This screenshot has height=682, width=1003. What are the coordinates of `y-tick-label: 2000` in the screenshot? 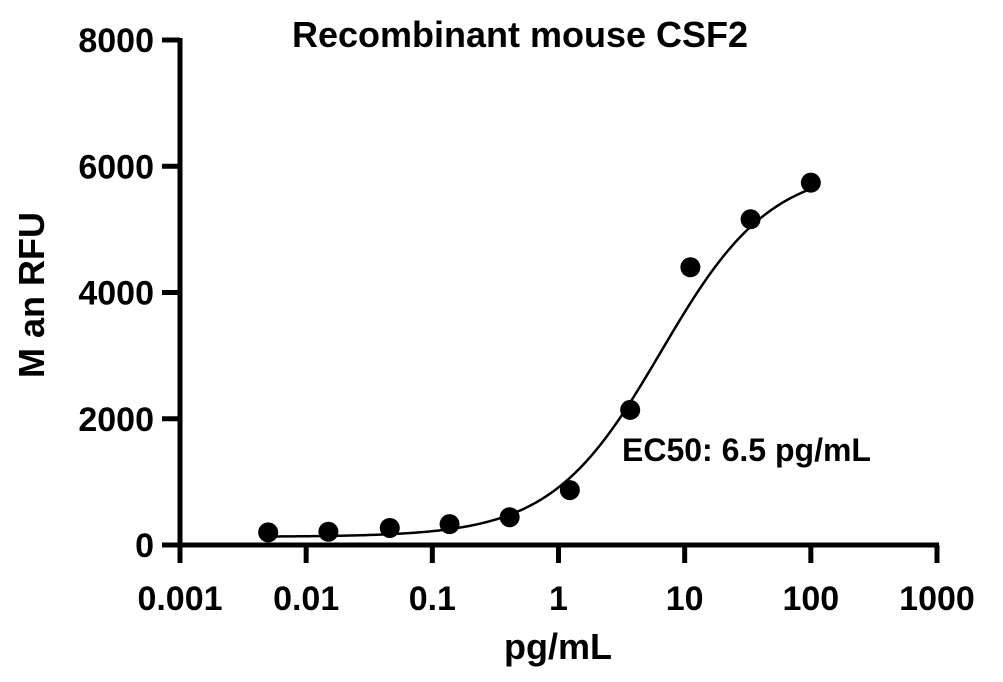 It's located at (116, 420).